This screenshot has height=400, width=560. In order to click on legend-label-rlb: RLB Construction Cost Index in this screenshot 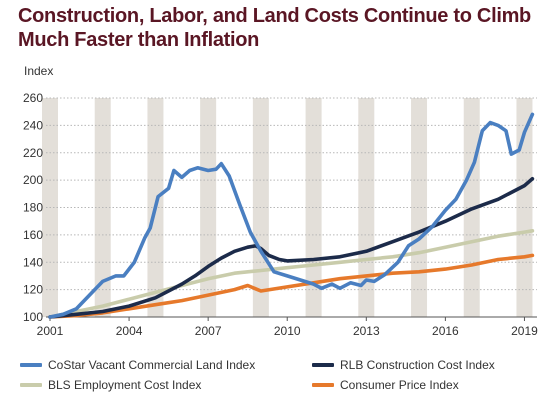, I will do `click(417, 365)`.